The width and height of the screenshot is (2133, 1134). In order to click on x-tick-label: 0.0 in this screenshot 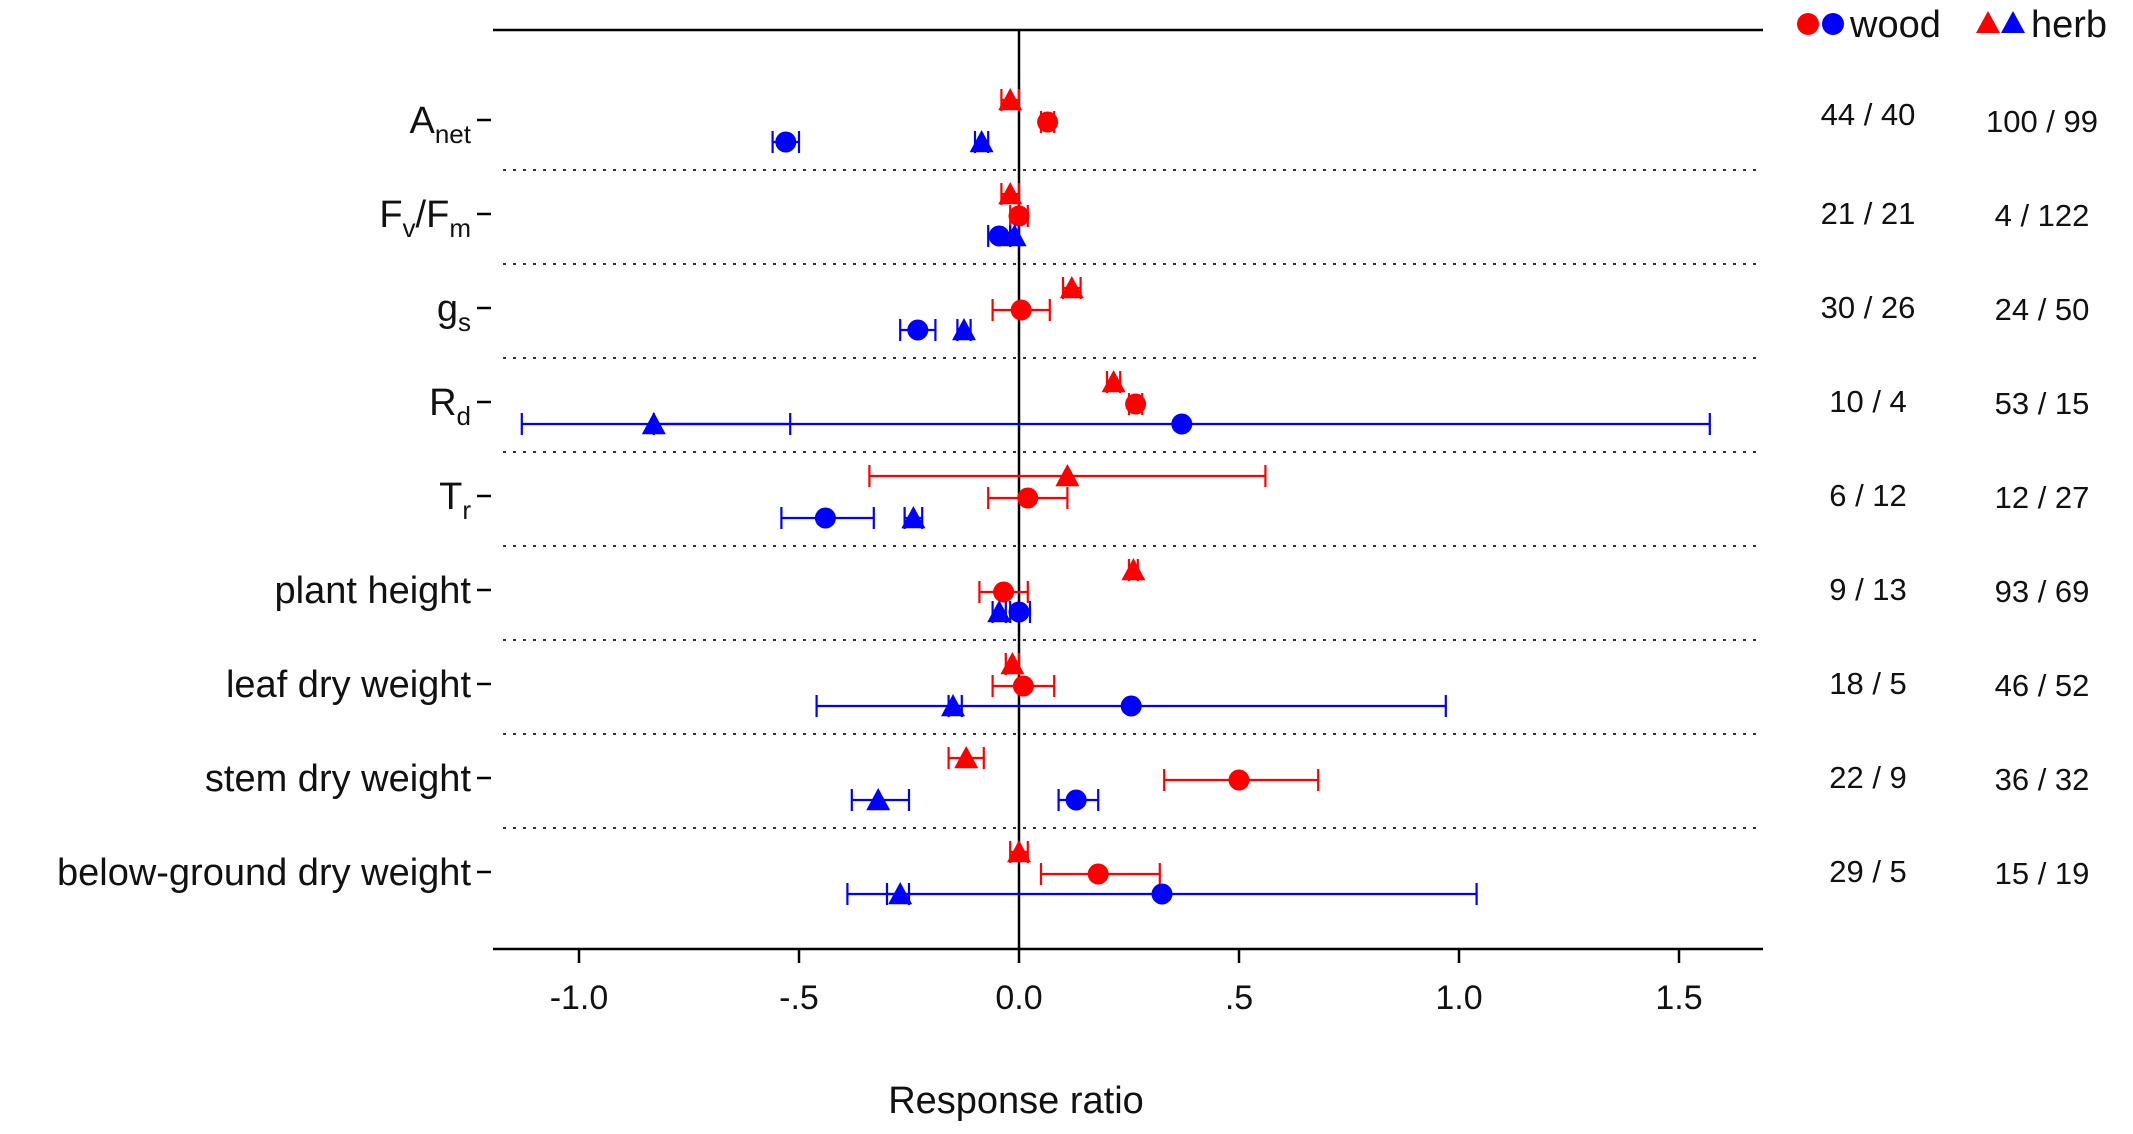, I will do `click(1018, 998)`.